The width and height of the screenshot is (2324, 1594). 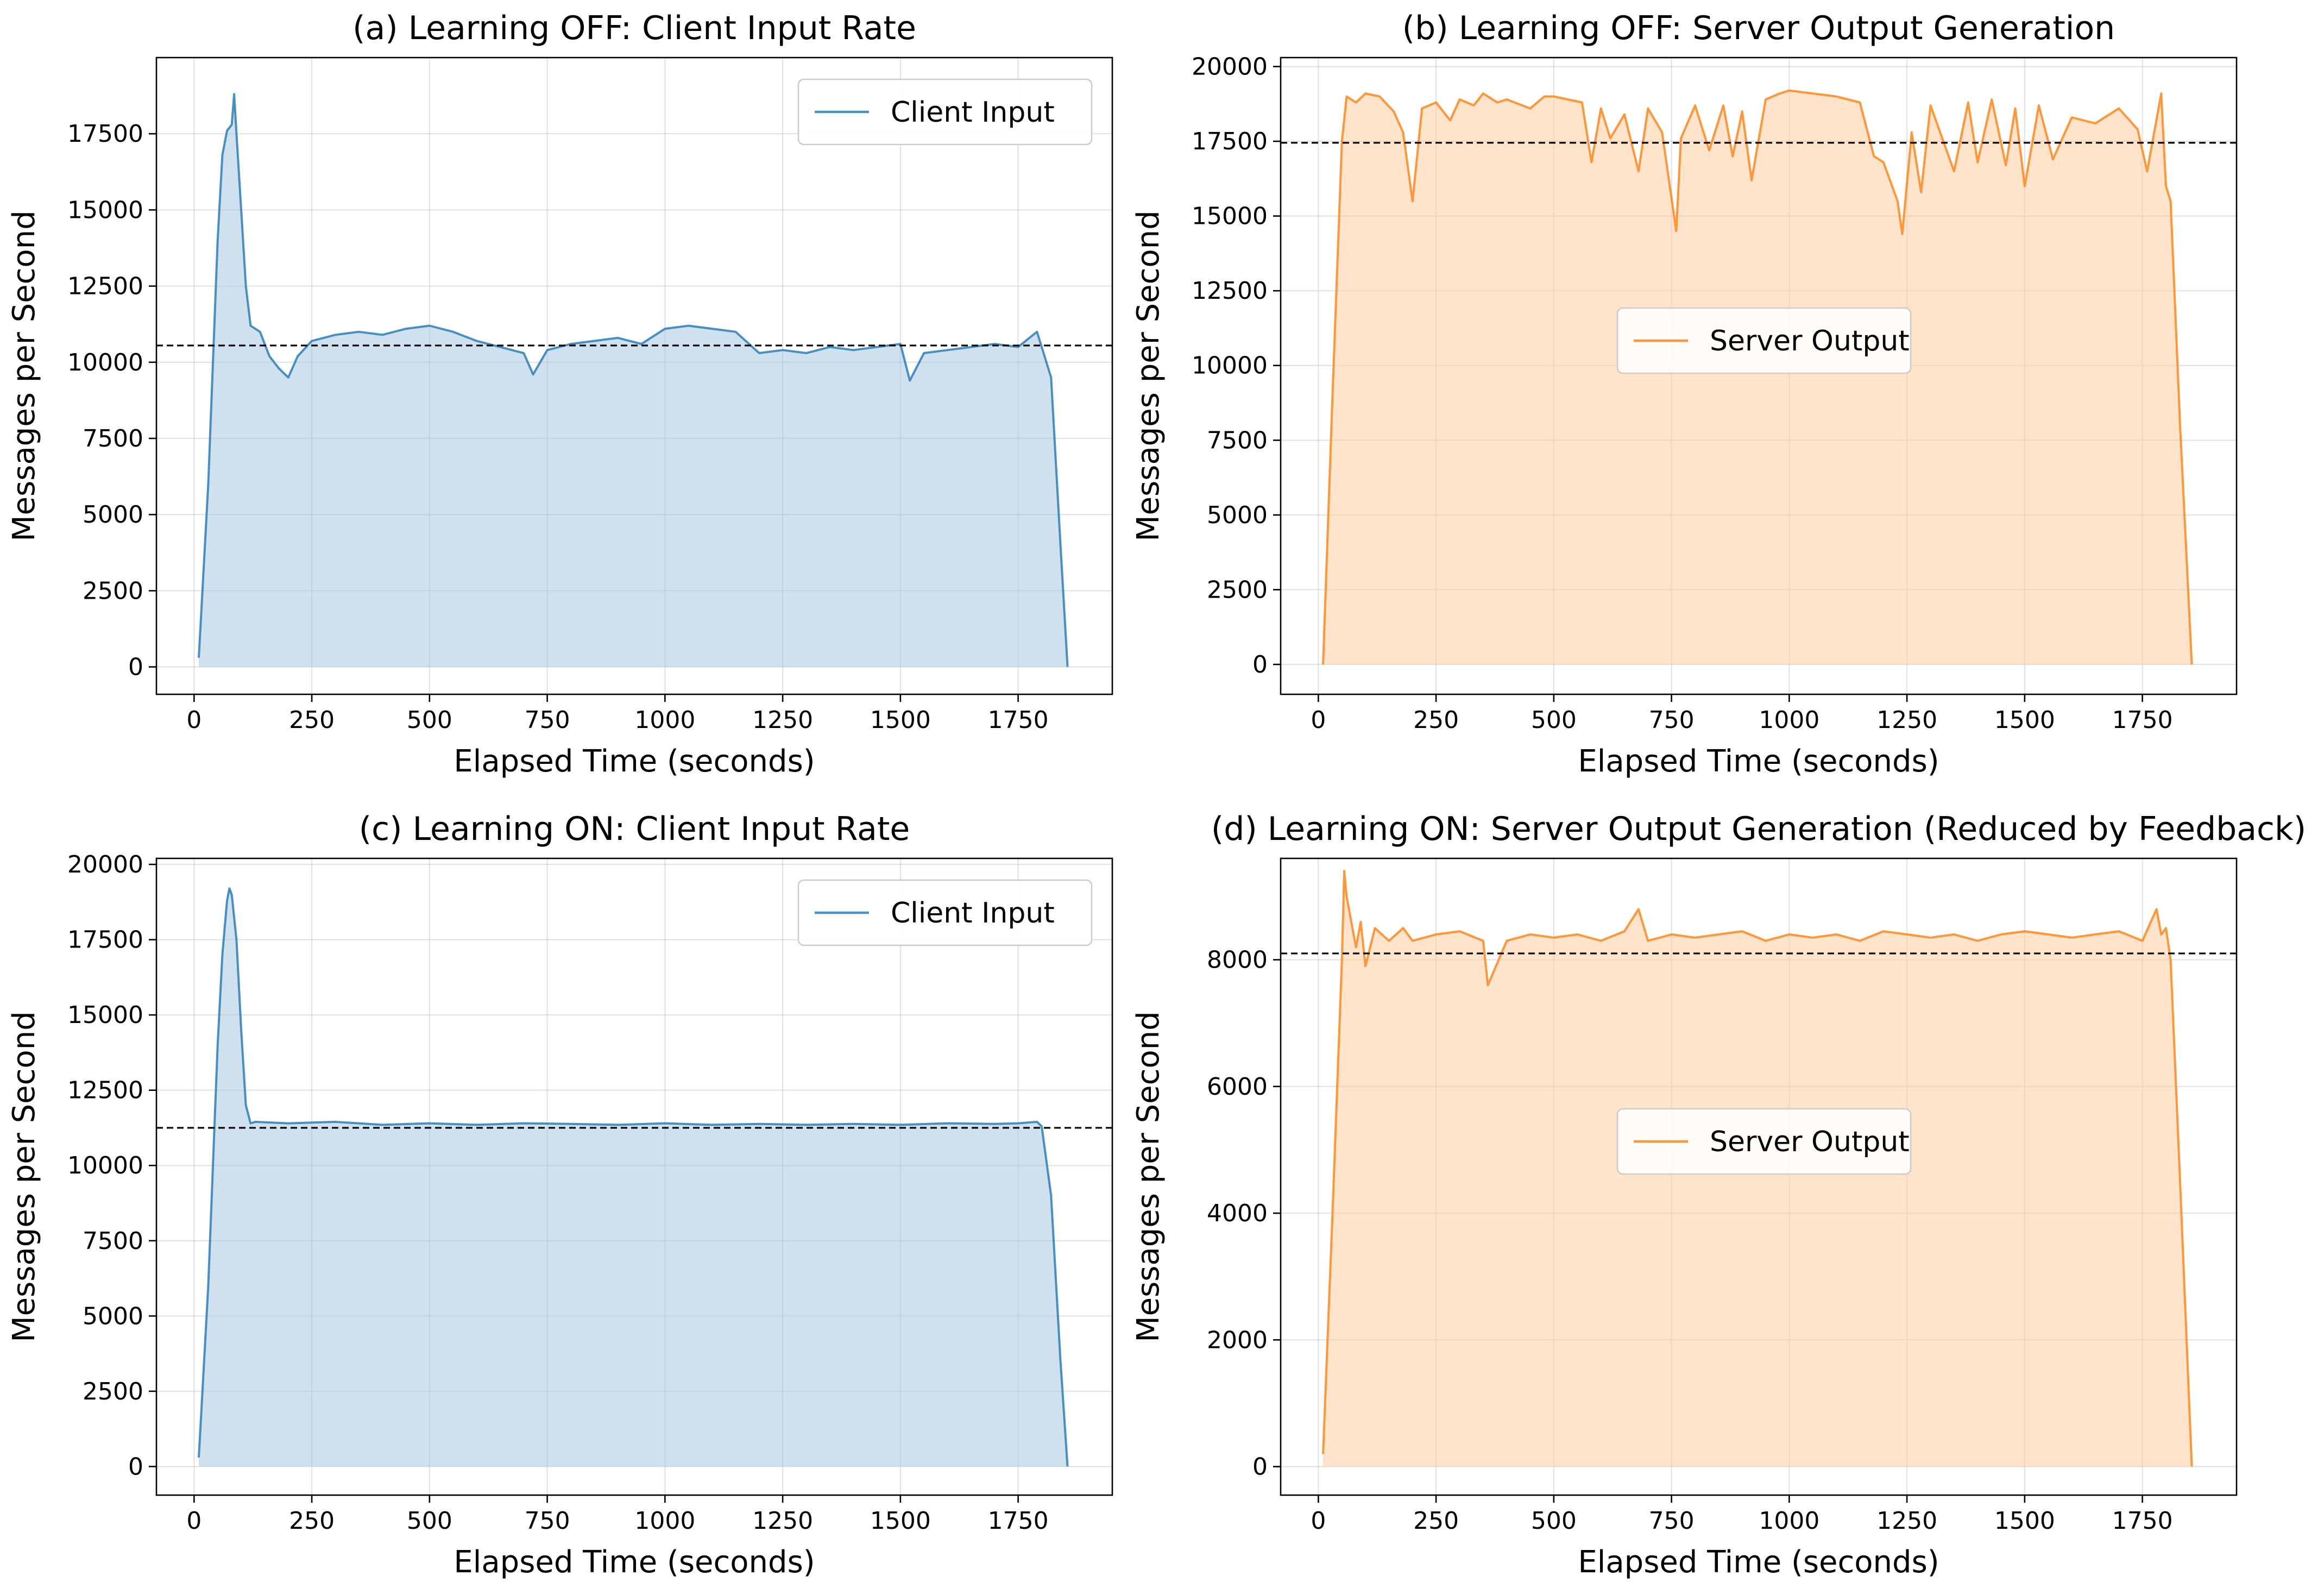 What do you see at coordinates (634, 829) in the screenshot?
I see `subplot-title: (c) Learning ON: Client Input Rate` at bounding box center [634, 829].